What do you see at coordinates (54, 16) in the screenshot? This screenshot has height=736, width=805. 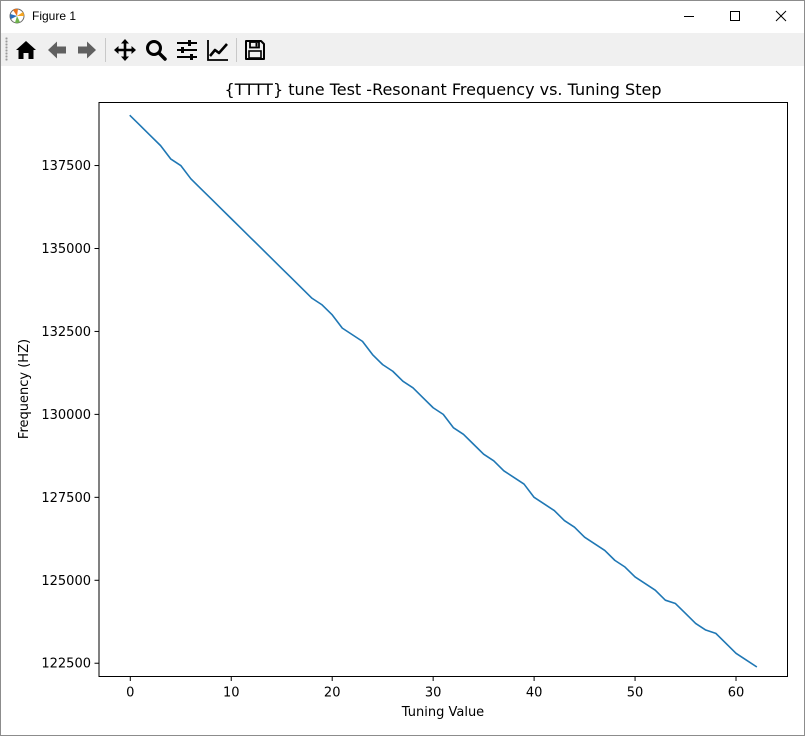 I see `window-title: Figure 1` at bounding box center [54, 16].